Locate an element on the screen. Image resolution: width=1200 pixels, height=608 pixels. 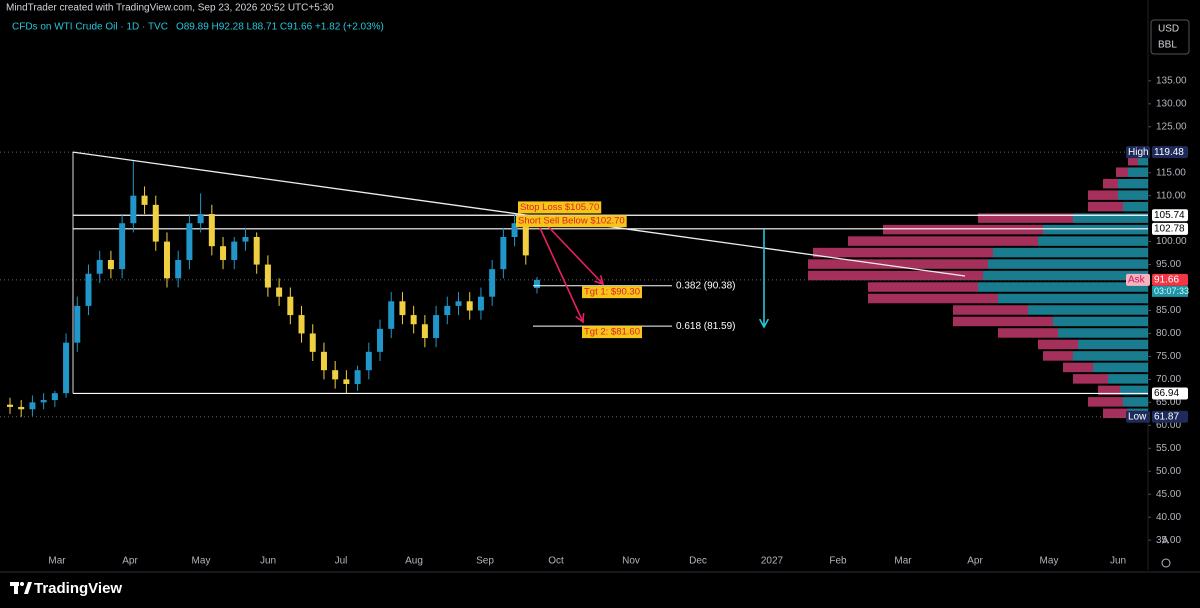
y-tick-label: 100.00 is located at coordinates (1171, 241).